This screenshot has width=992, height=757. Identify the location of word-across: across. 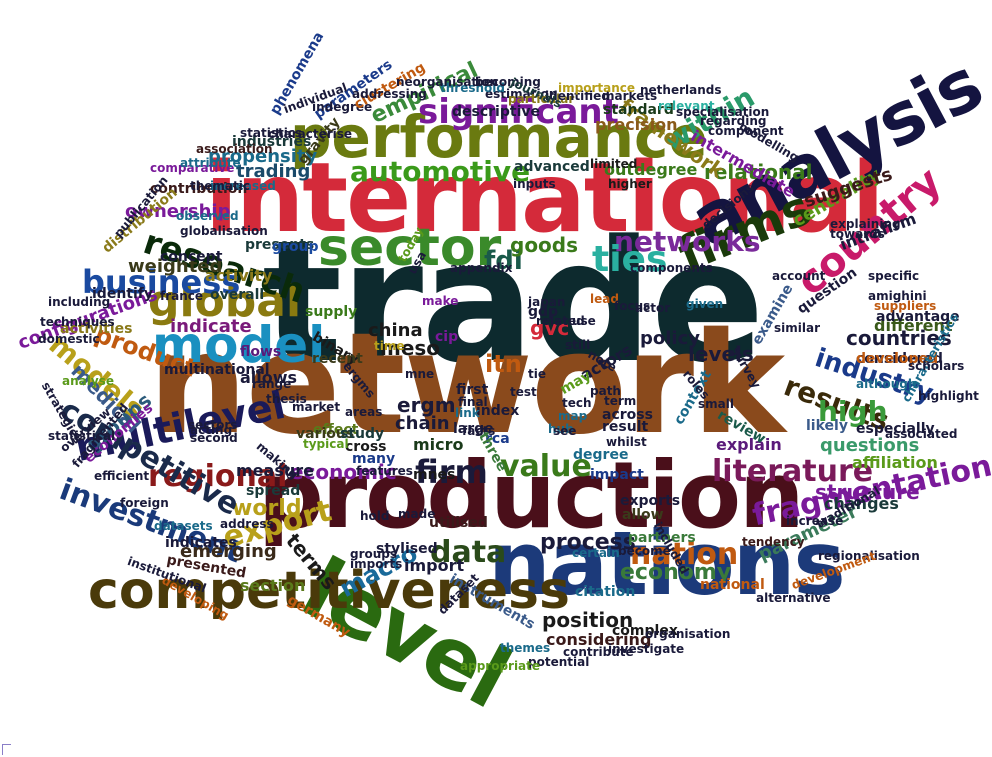
(627, 415).